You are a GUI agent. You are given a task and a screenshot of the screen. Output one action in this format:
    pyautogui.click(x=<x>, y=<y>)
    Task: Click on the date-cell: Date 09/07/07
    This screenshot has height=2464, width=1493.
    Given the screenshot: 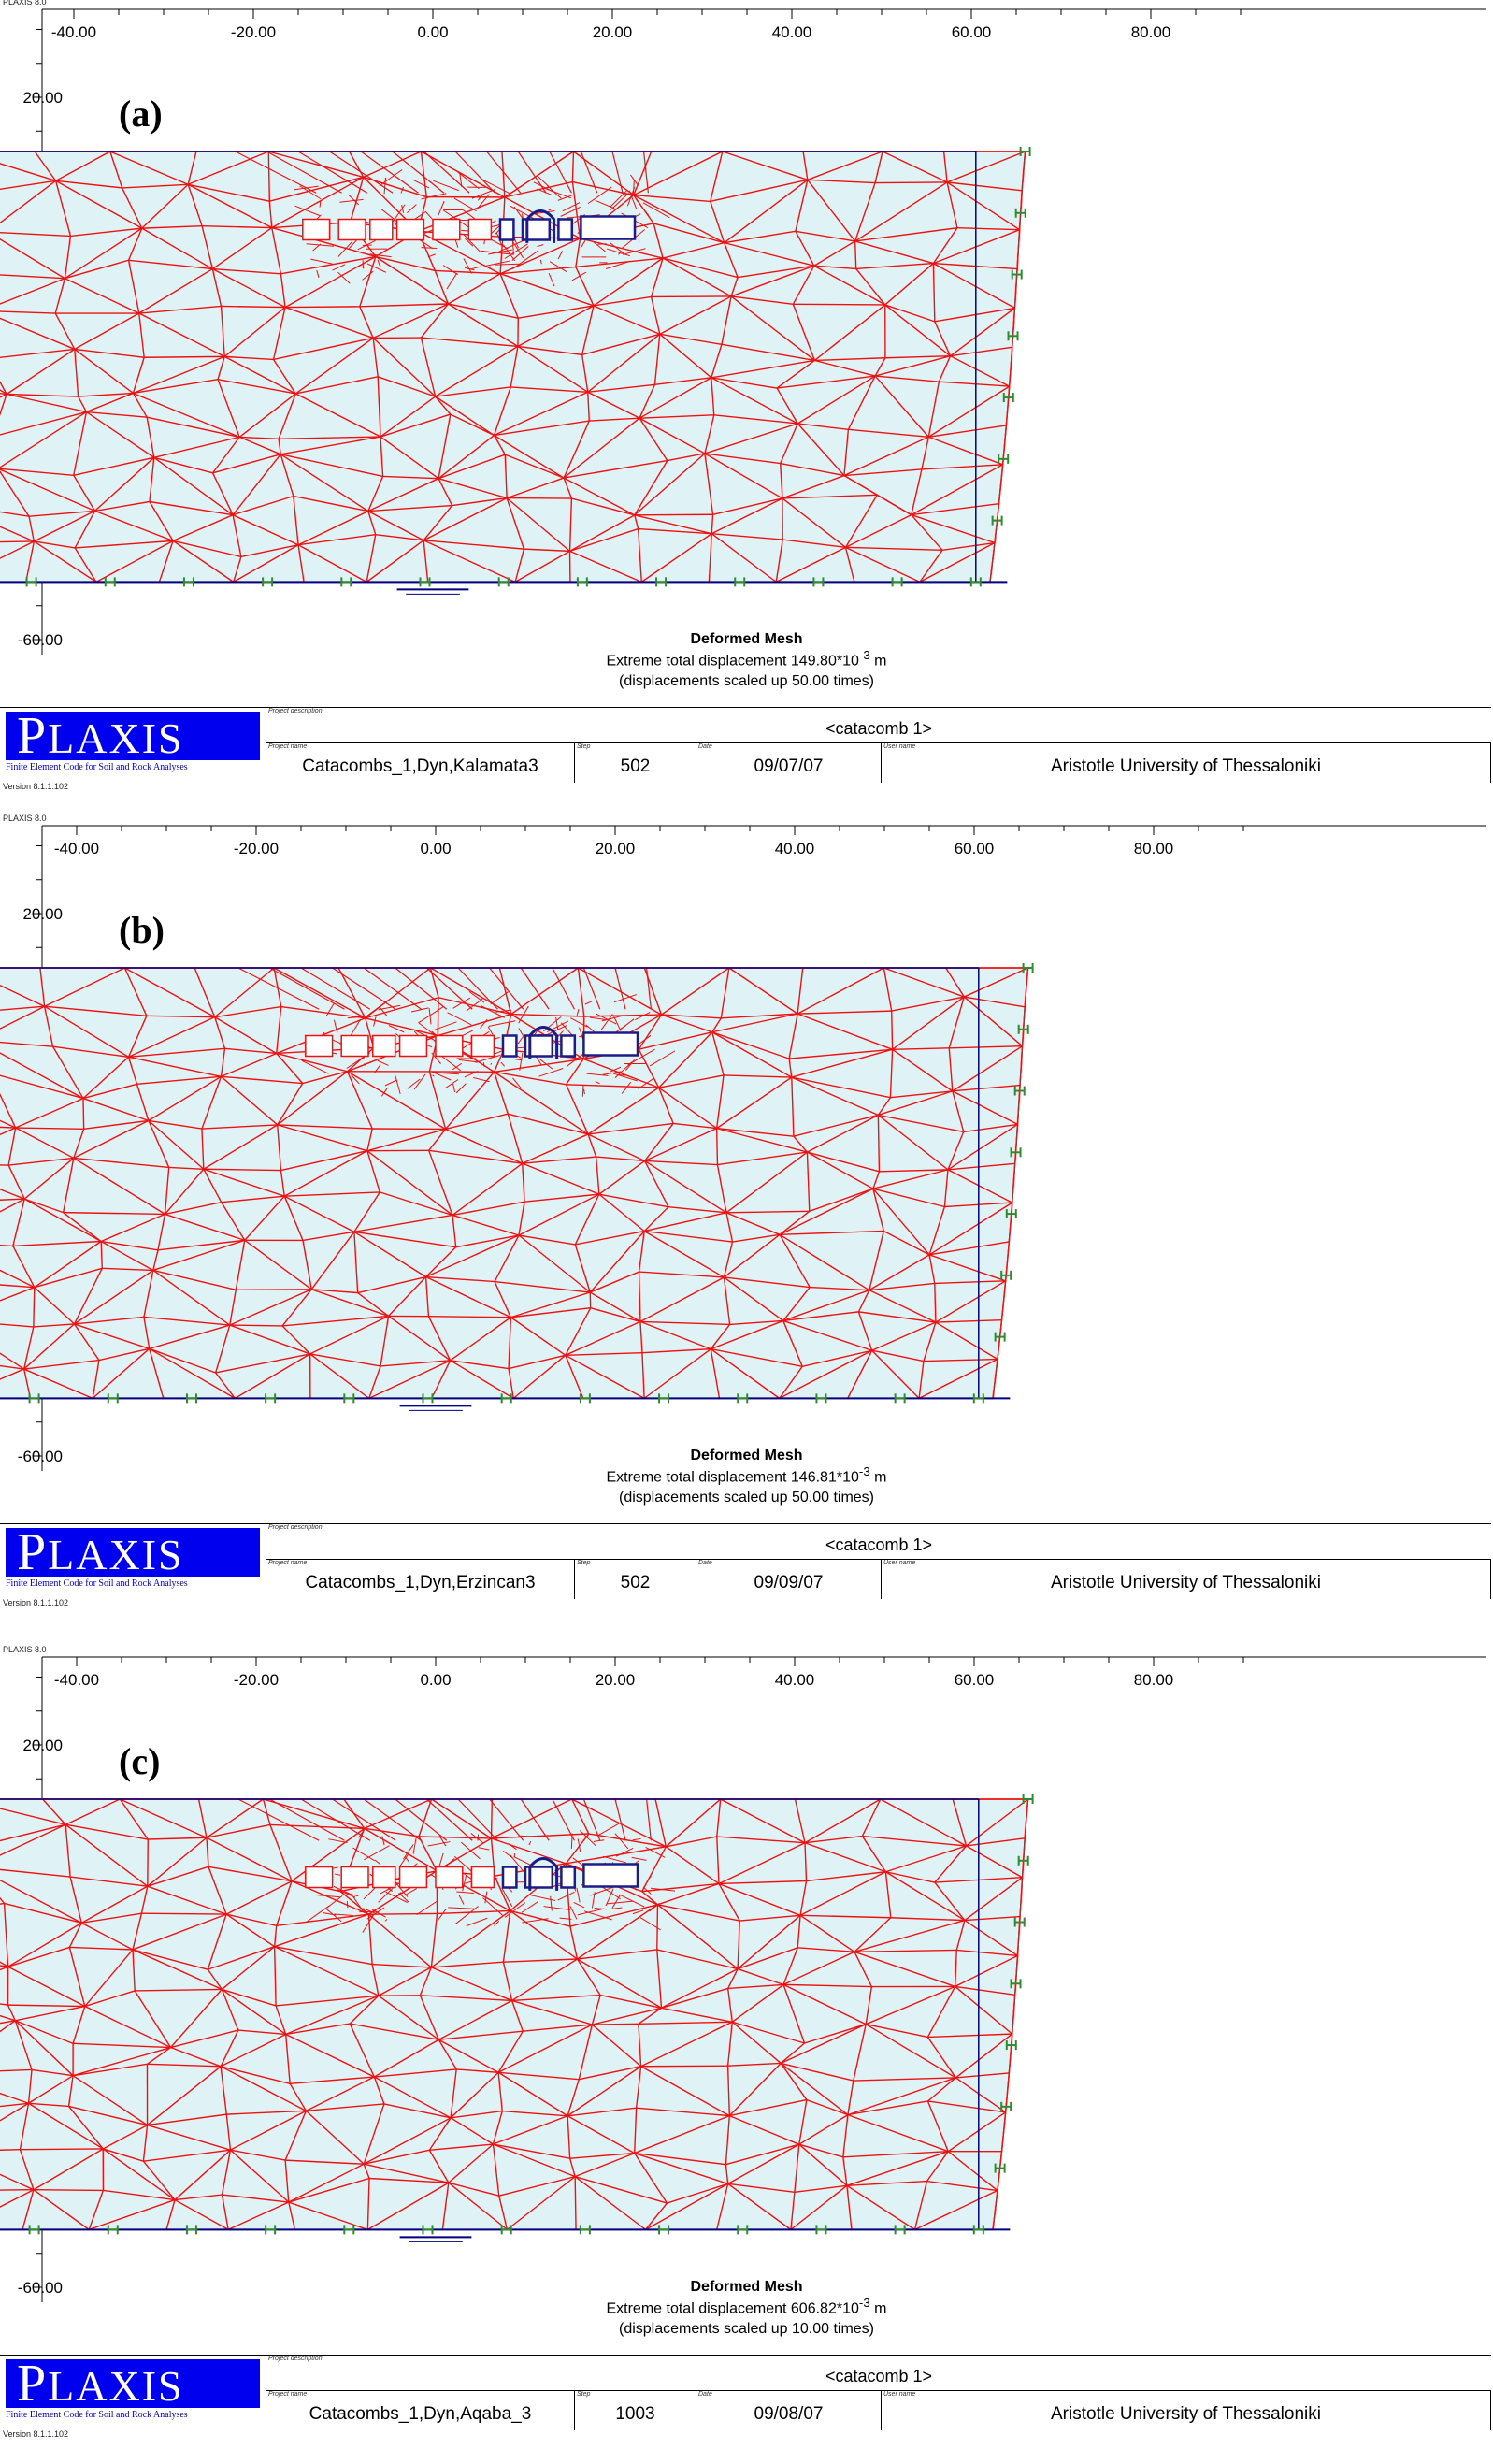 What is the action you would take?
    pyautogui.click(x=788, y=763)
    